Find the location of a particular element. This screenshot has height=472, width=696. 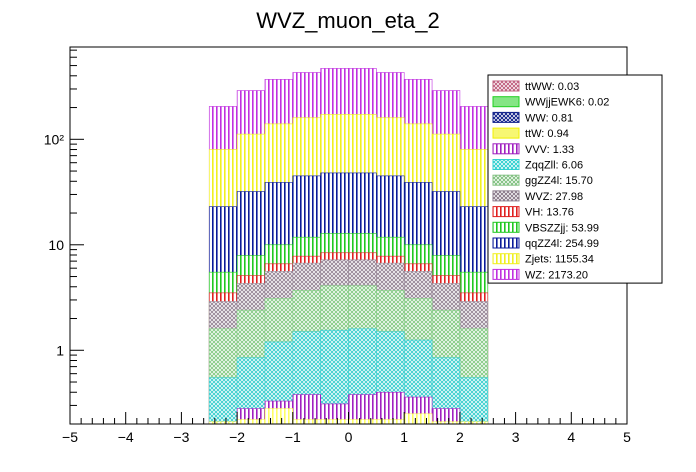

legend-entry-label: ggZZ4l: 15.70 is located at coordinates (559, 181).